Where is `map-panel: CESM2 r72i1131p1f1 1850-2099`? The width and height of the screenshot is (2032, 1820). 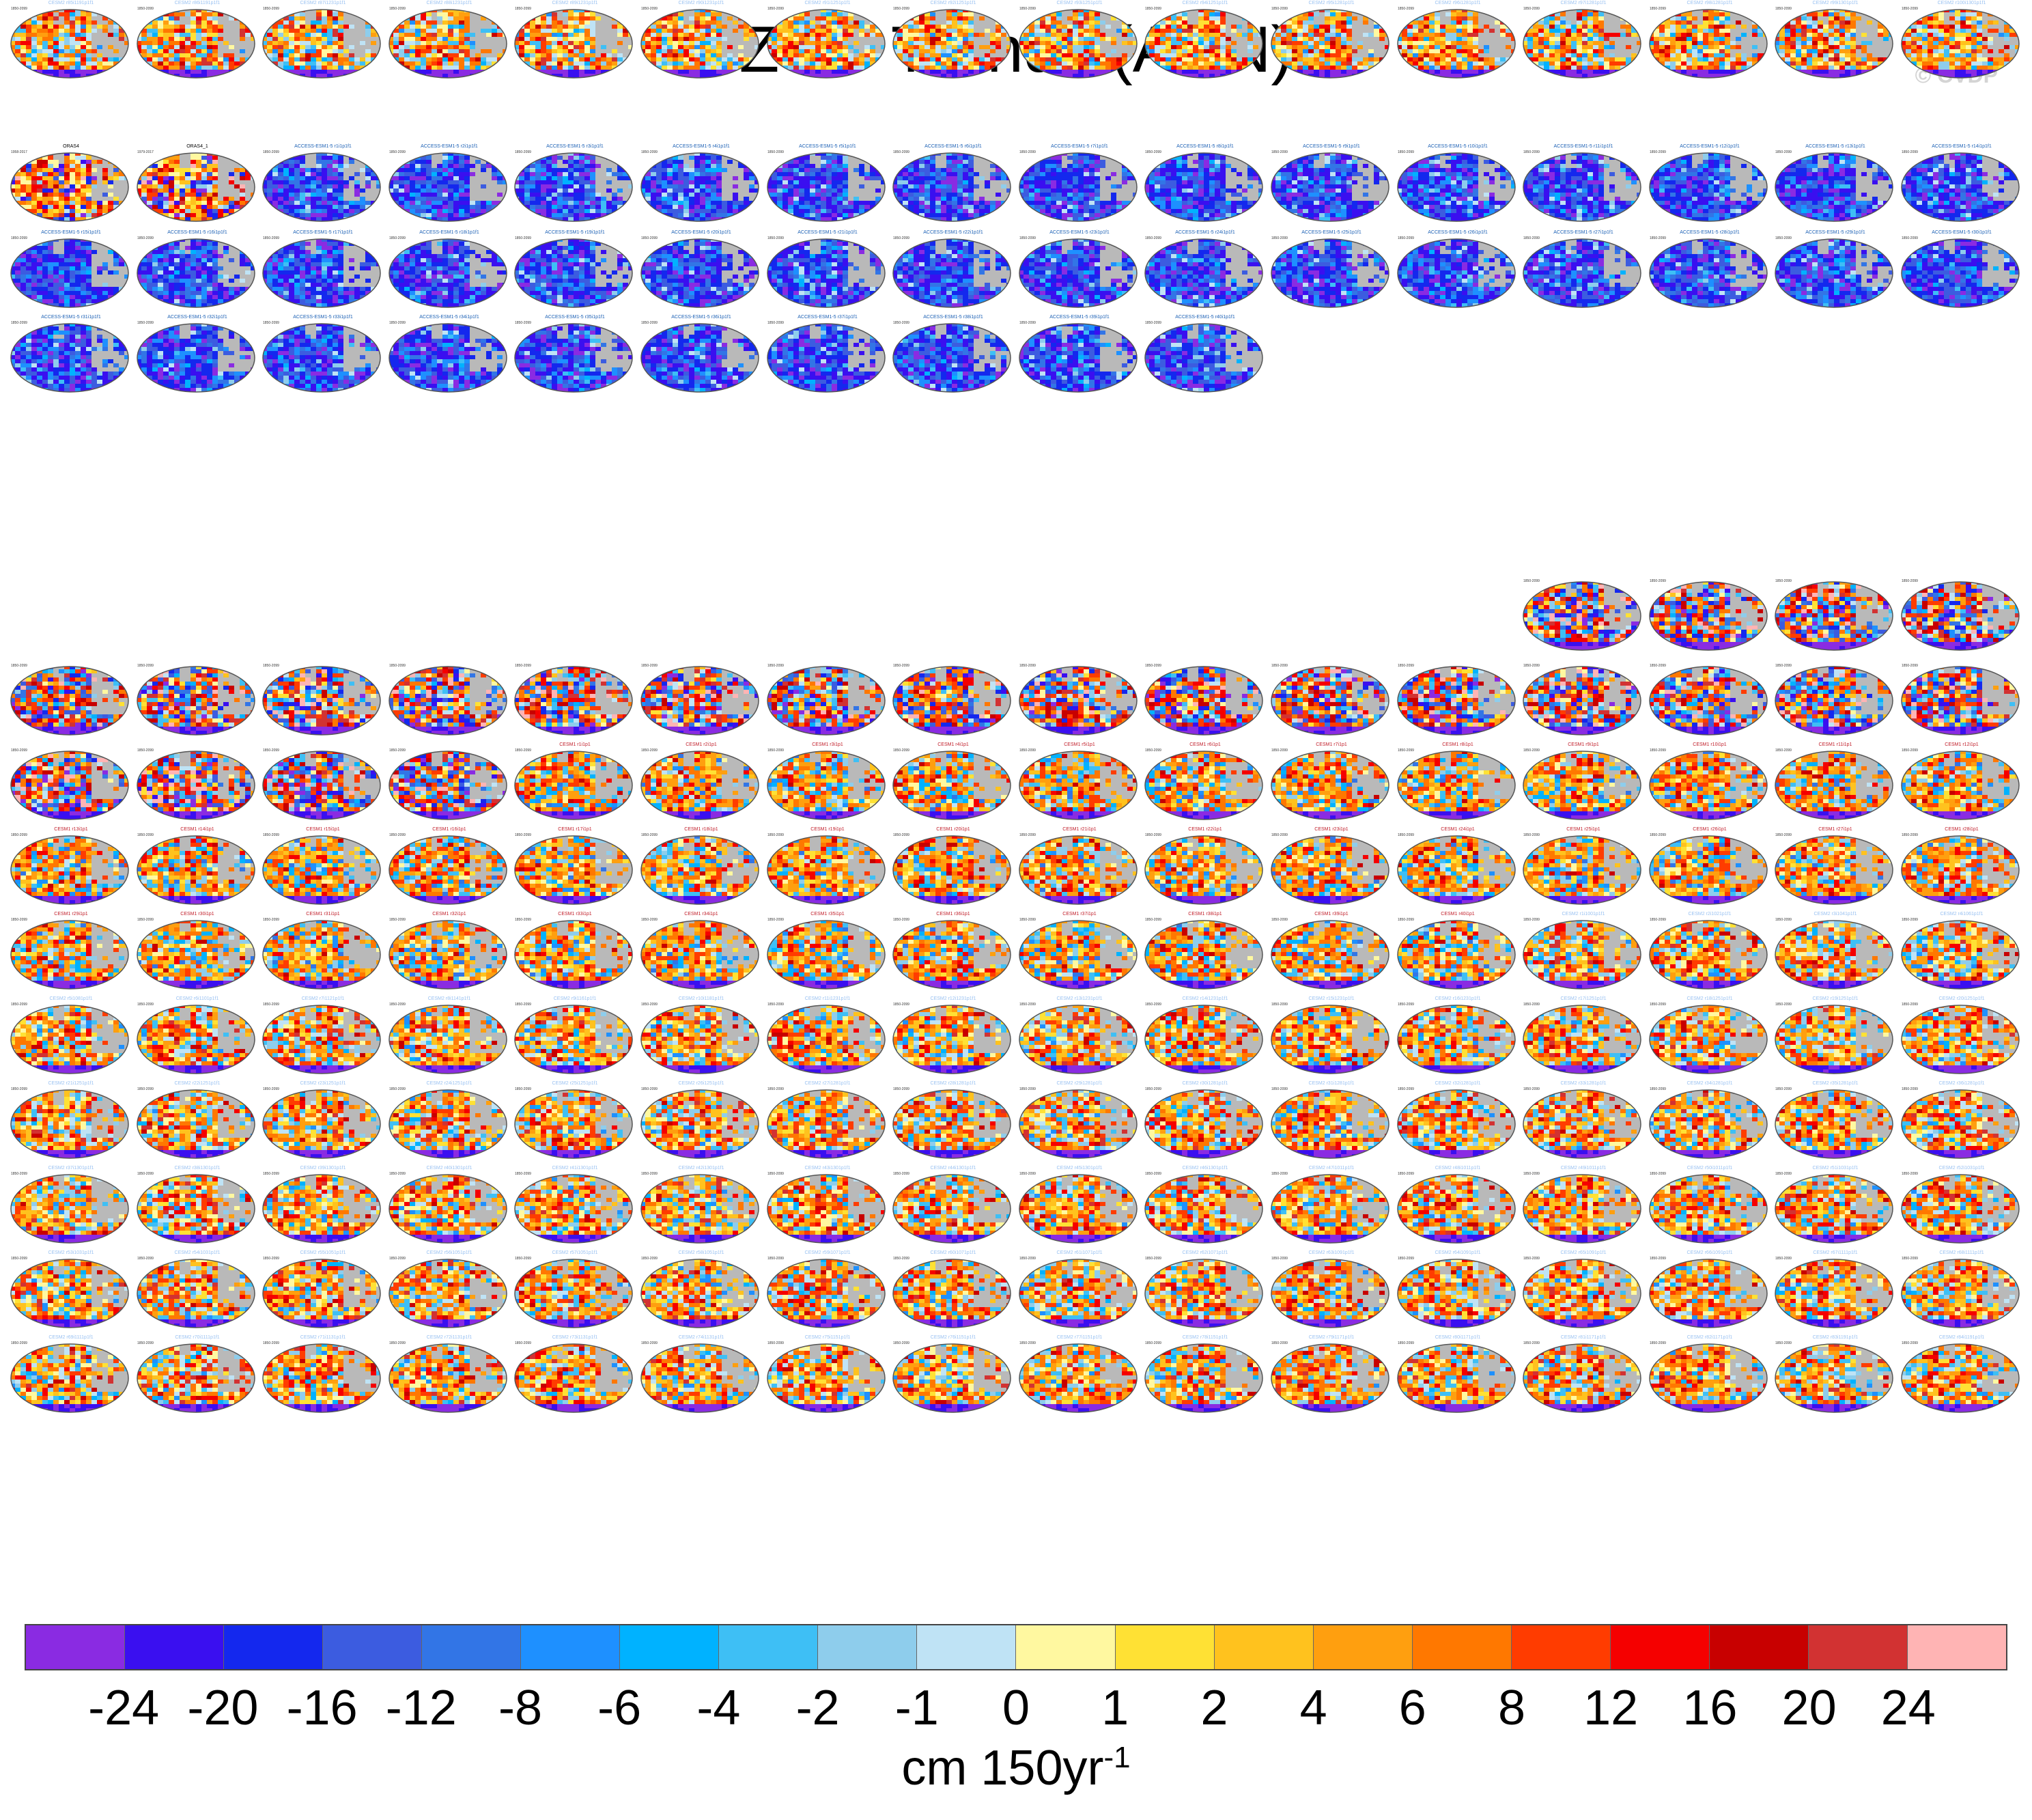
map-panel: CESM2 r72i1131p1f1 1850-2099 is located at coordinates (449, 1375).